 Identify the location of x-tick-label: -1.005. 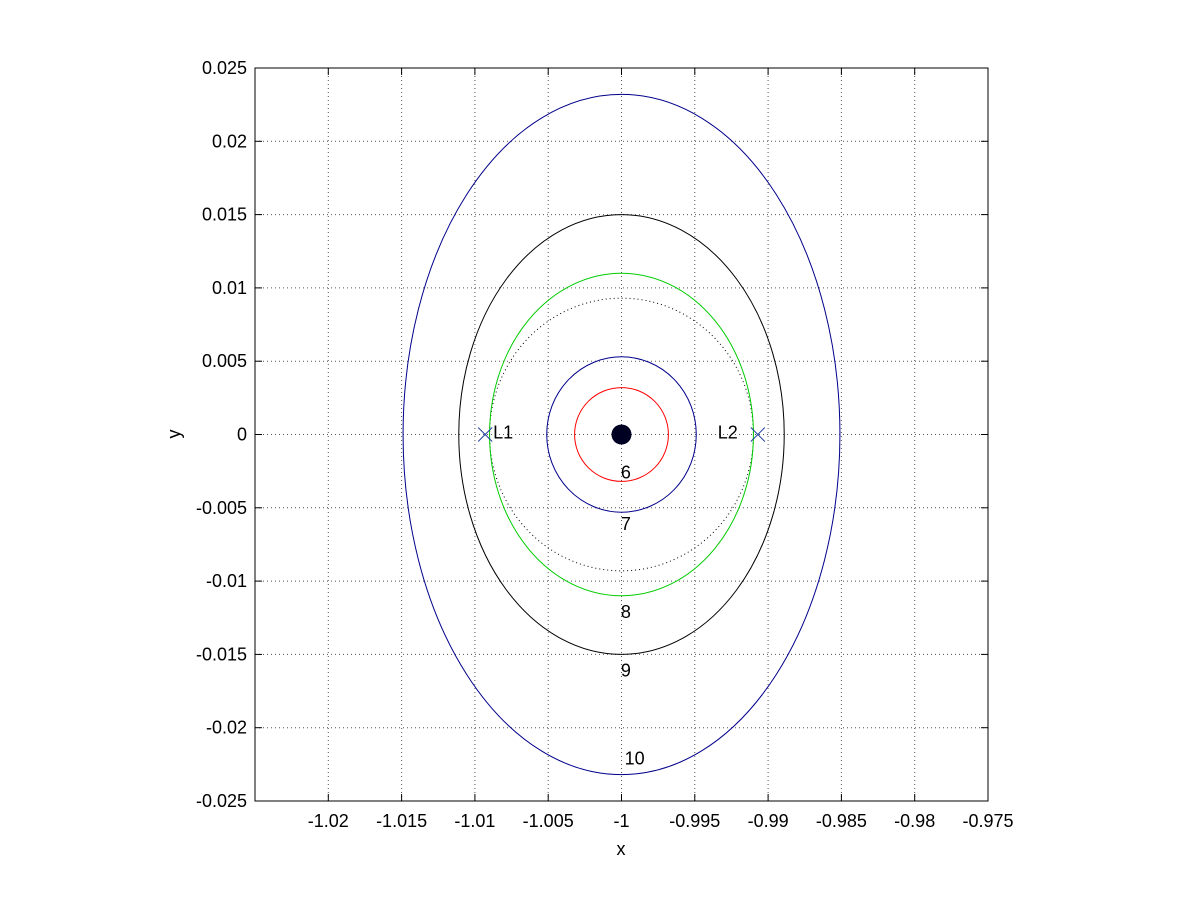
(548, 821).